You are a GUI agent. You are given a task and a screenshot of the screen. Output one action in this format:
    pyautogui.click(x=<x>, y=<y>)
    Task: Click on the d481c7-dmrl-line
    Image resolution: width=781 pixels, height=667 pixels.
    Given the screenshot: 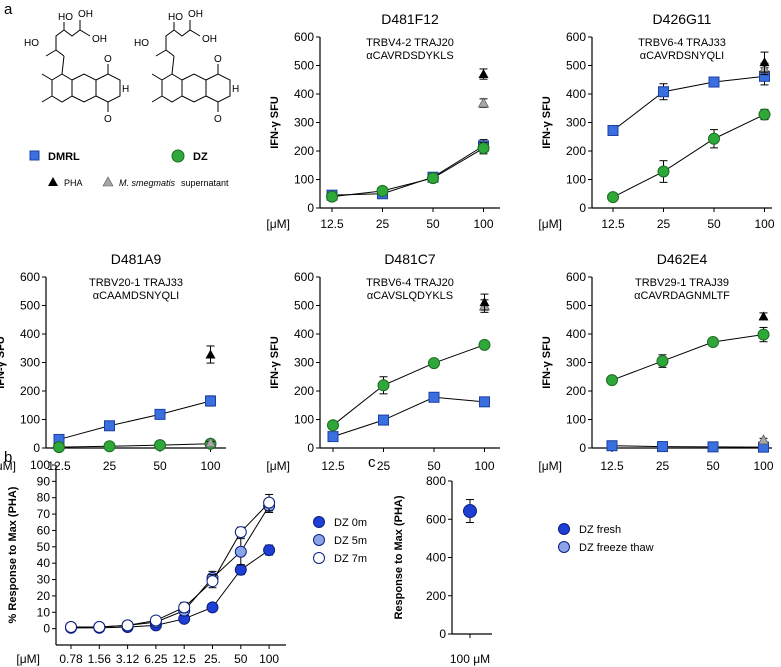 What is the action you would take?
    pyautogui.click(x=408, y=417)
    